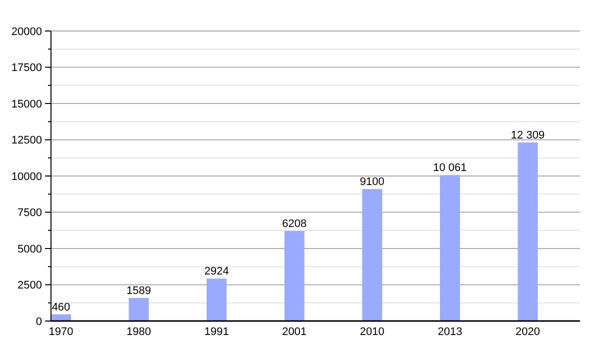  I want to click on y-tick-label: 12500, so click(26, 140).